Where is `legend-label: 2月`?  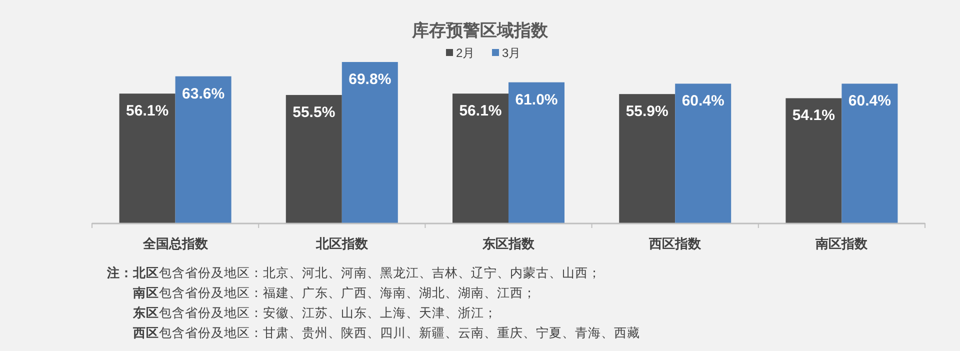 legend-label: 2月 is located at coordinates (465, 53).